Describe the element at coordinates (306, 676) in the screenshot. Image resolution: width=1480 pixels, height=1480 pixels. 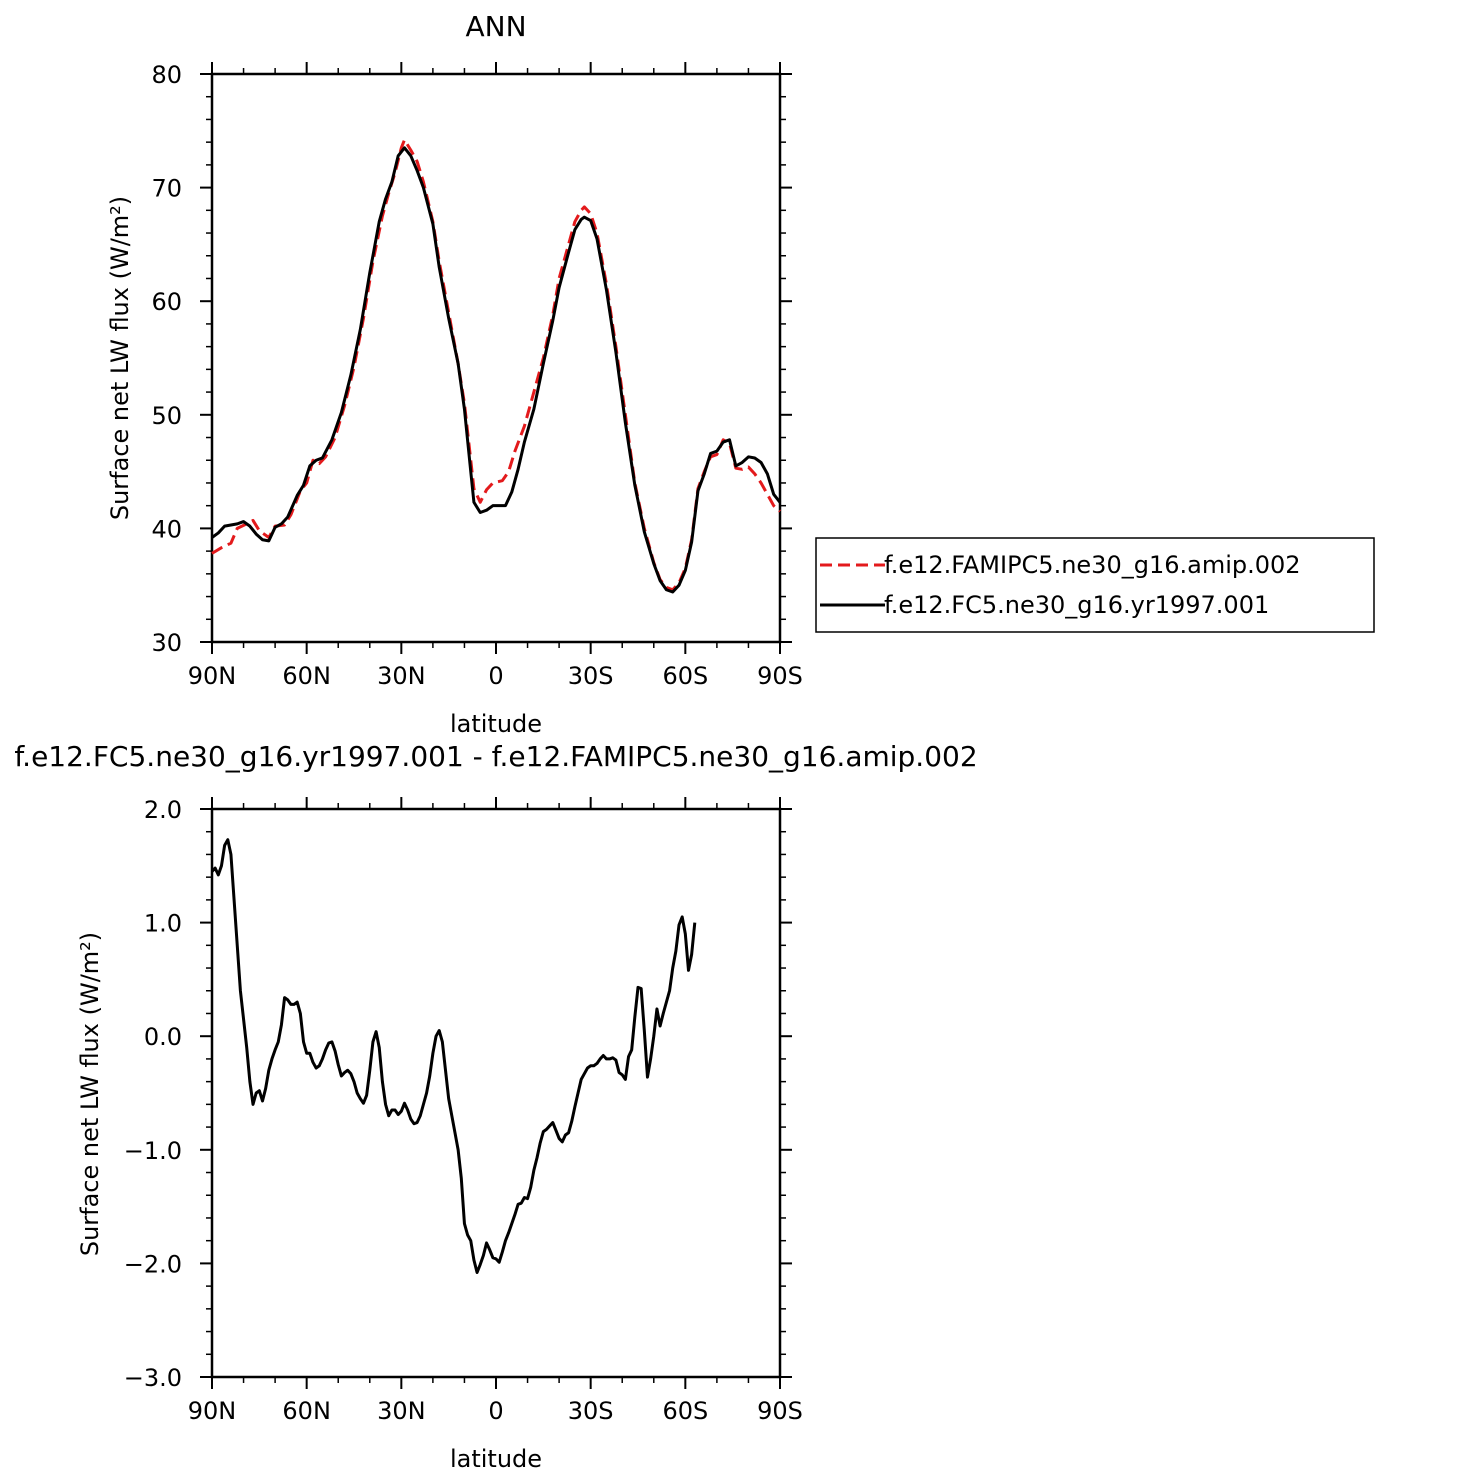
I see `top-x-tick-label: 60N` at that location.